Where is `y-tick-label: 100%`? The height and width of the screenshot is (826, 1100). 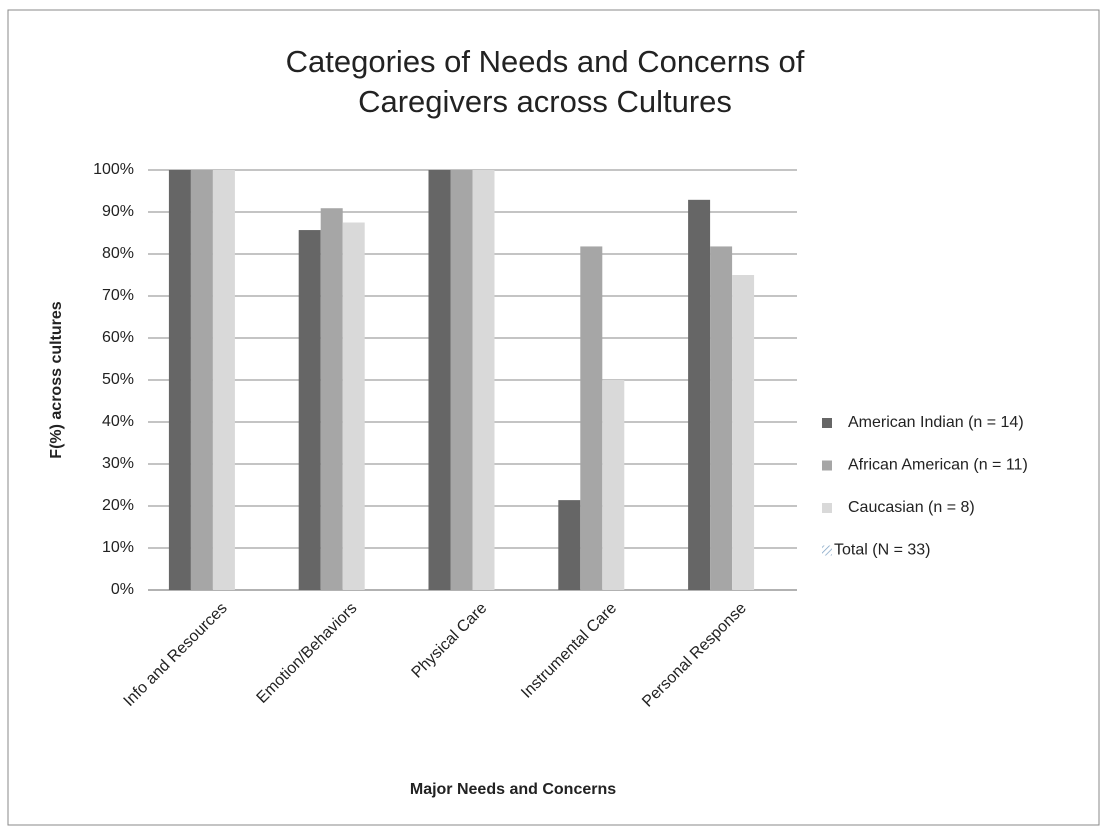 y-tick-label: 100% is located at coordinates (113, 169).